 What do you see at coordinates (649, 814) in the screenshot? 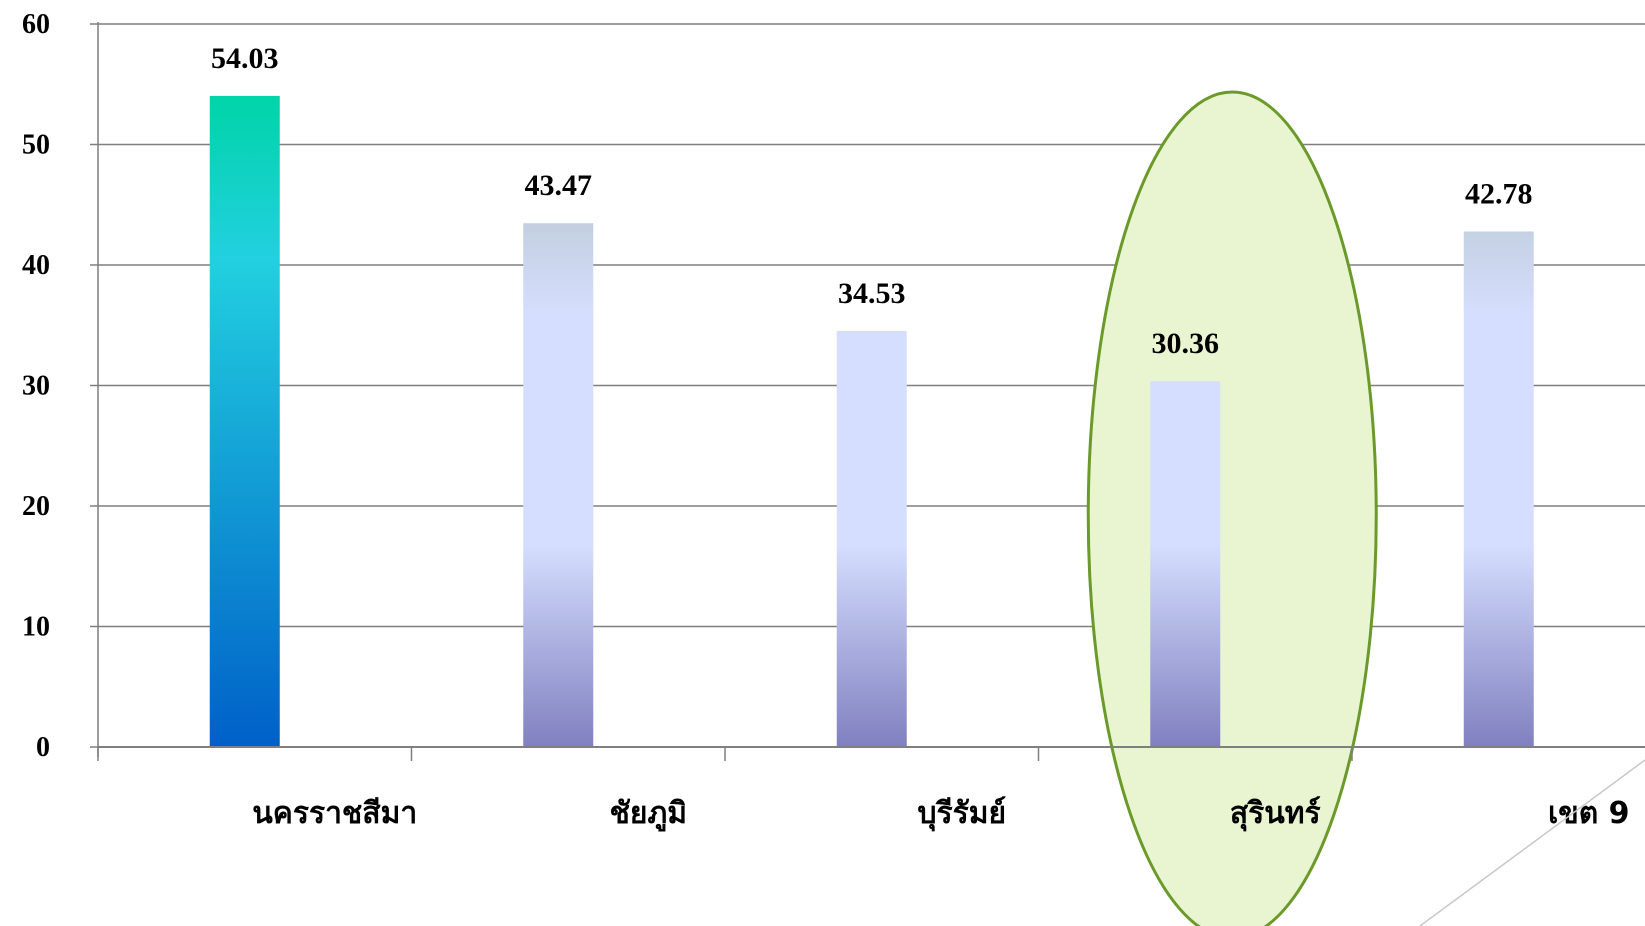
I see `category-label: ชัยภูมิ` at bounding box center [649, 814].